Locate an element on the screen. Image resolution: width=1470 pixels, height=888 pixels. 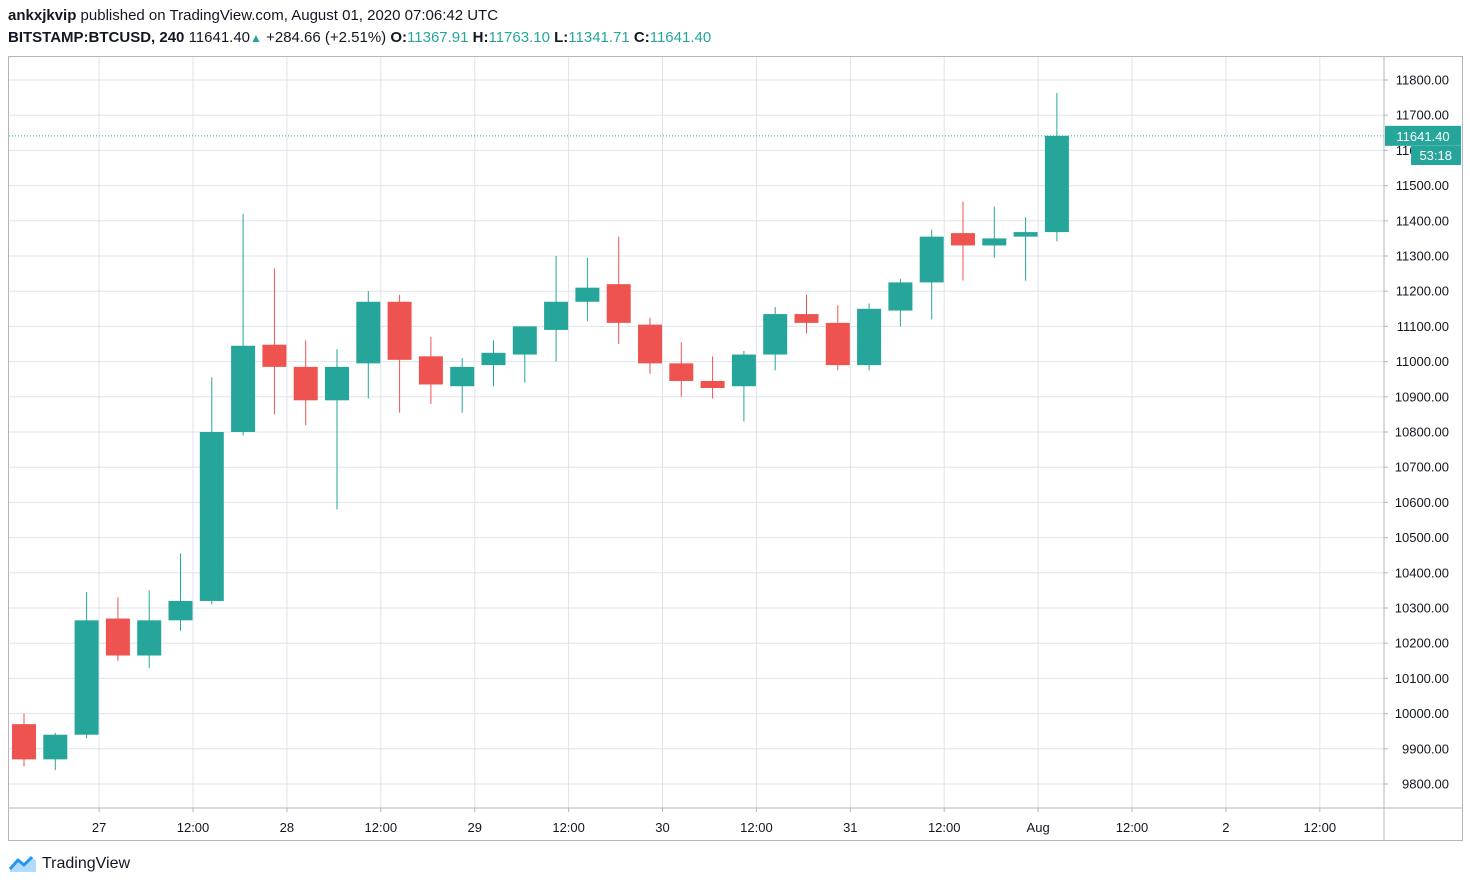
price-tick-label: 10000.00 is located at coordinates (1422, 713).